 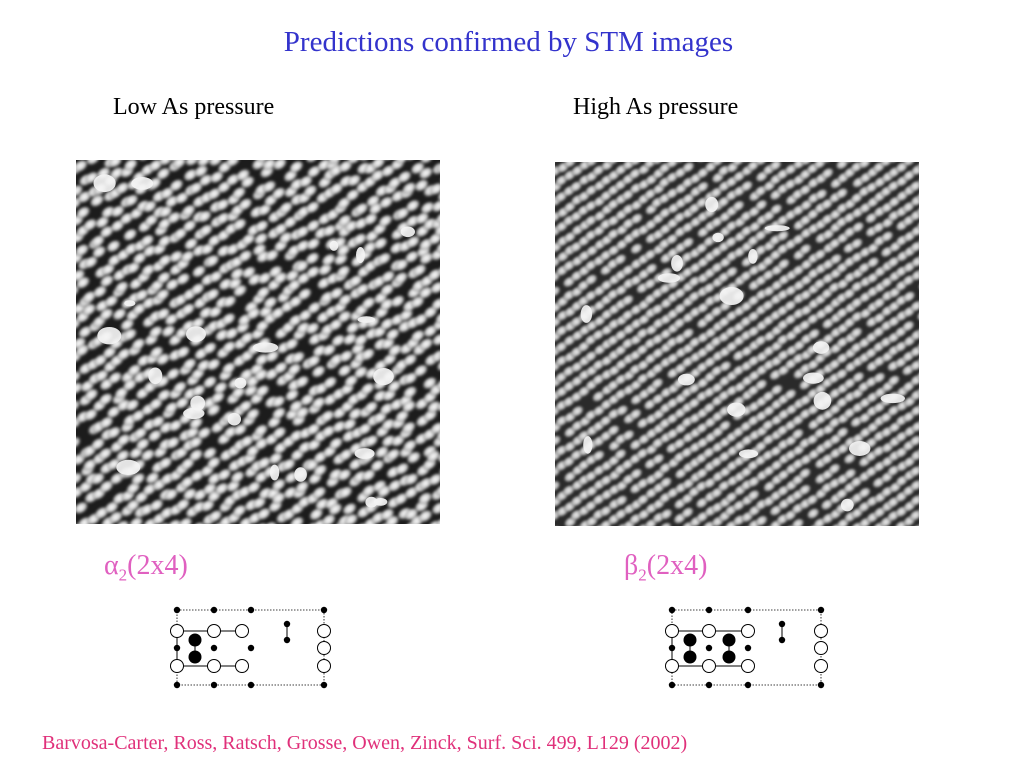 I want to click on low-pressure-label: Low As pressure, so click(x=194, y=107).